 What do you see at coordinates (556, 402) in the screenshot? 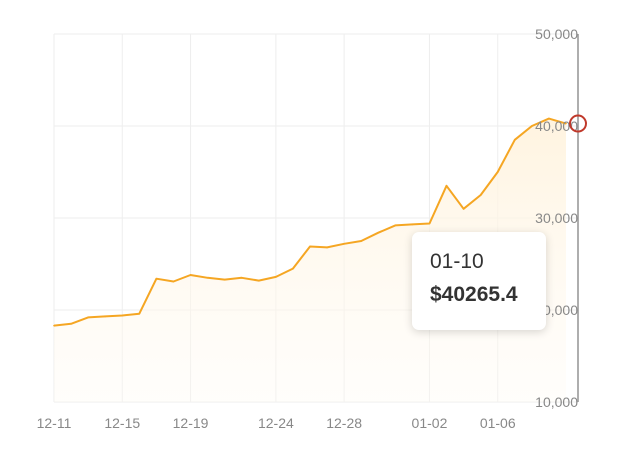
I see `y-tick-label: 10,000` at bounding box center [556, 402].